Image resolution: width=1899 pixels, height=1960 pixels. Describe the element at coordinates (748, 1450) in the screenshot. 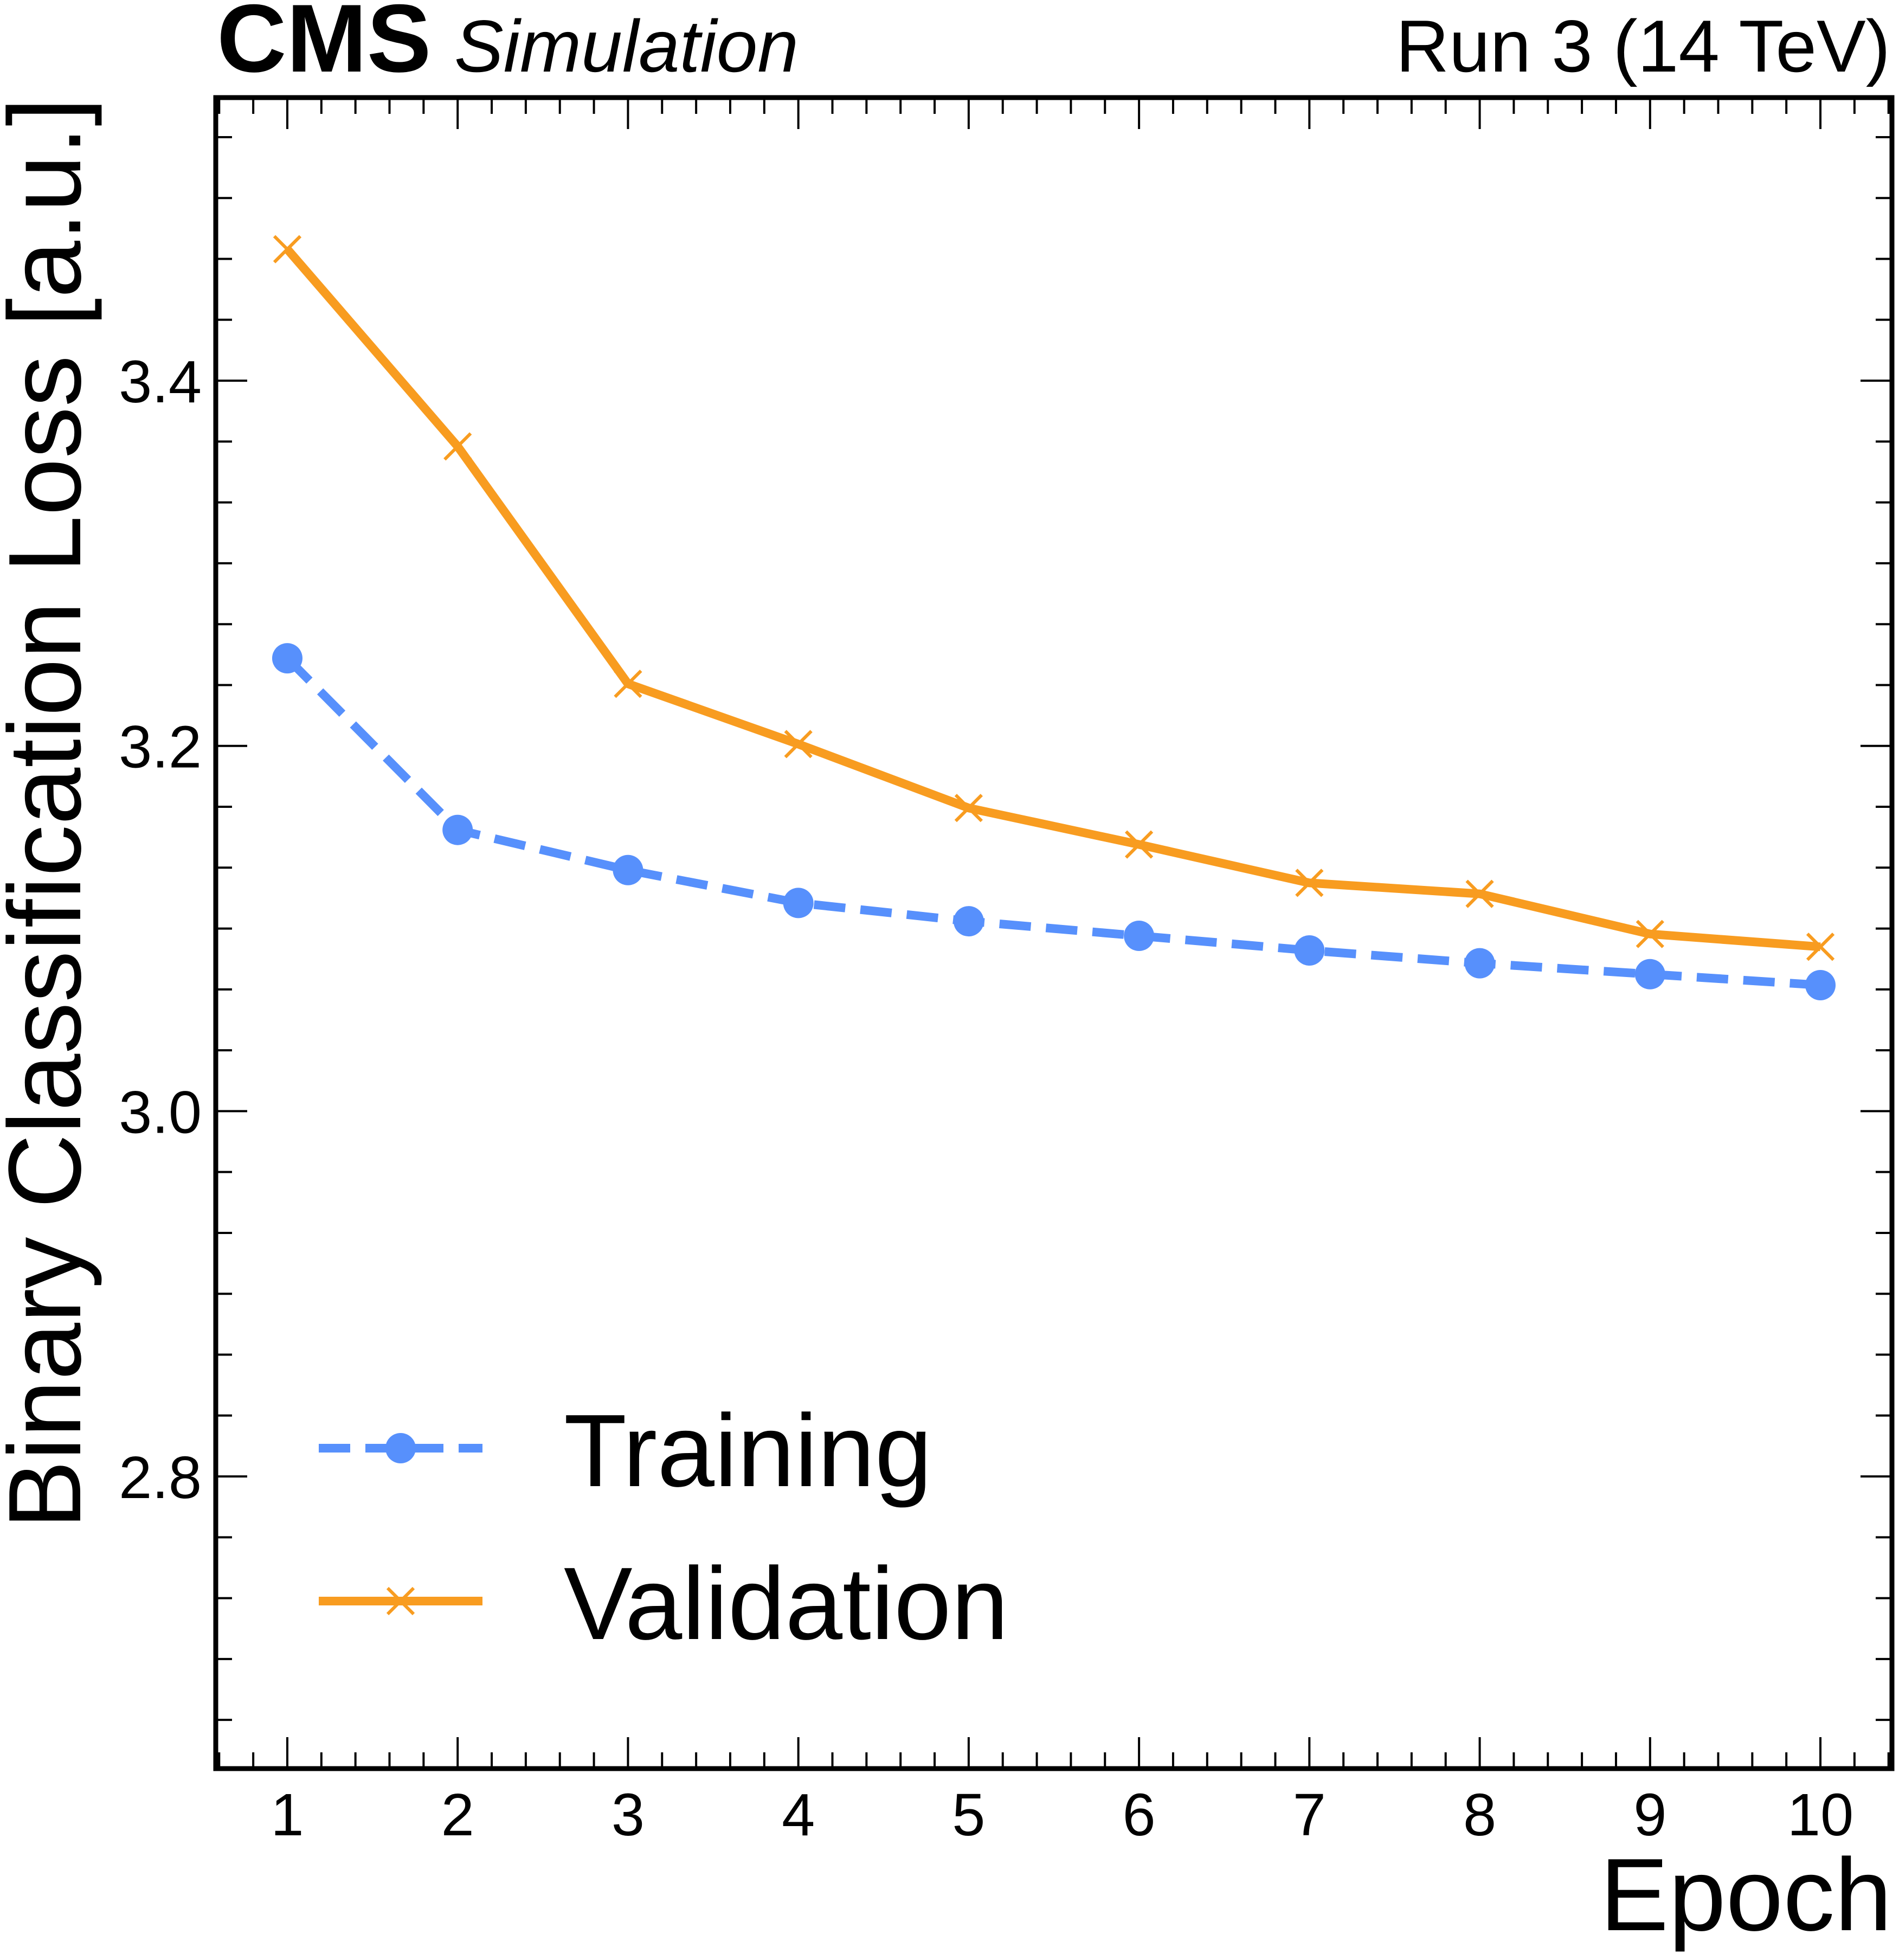

I see `legend-training-label: Training` at that location.